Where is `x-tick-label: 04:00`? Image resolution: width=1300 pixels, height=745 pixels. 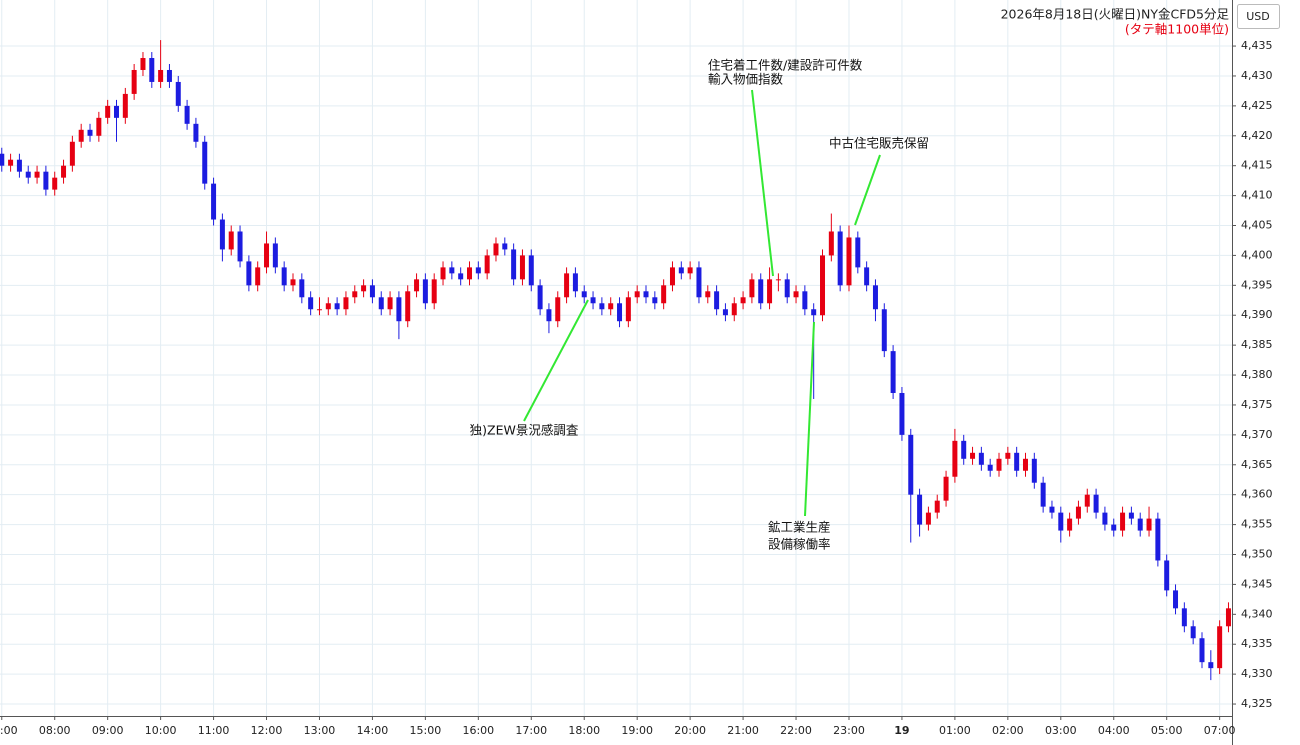 x-tick-label: 04:00 is located at coordinates (1114, 730).